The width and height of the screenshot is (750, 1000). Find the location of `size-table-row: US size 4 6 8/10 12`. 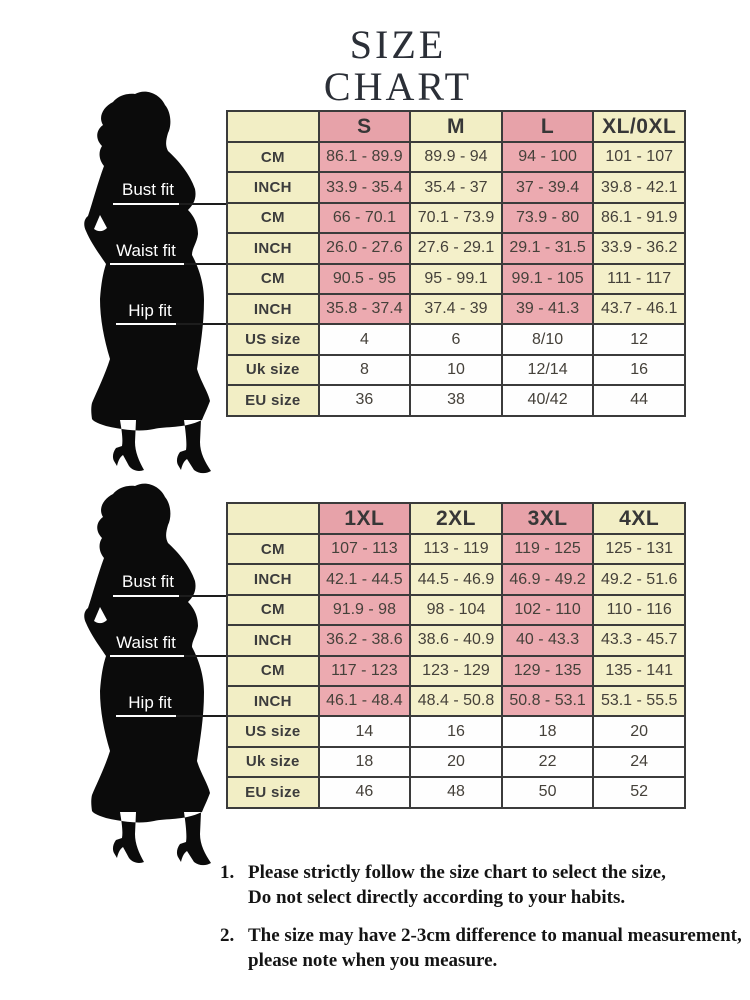

size-table-row: US size 4 6 8/10 12 is located at coordinates (456, 339).